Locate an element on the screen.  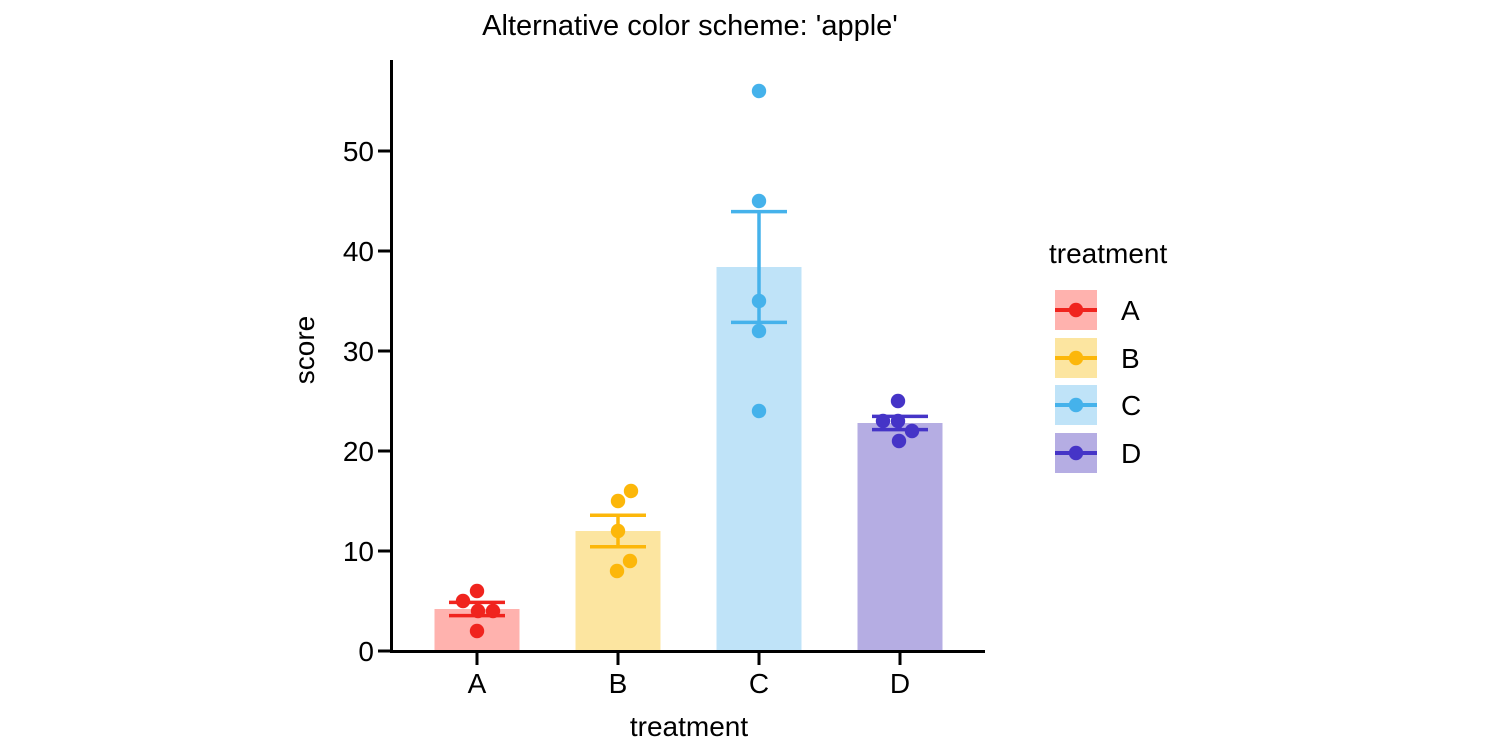
legend-item-A: A is located at coordinates (1097, 310).